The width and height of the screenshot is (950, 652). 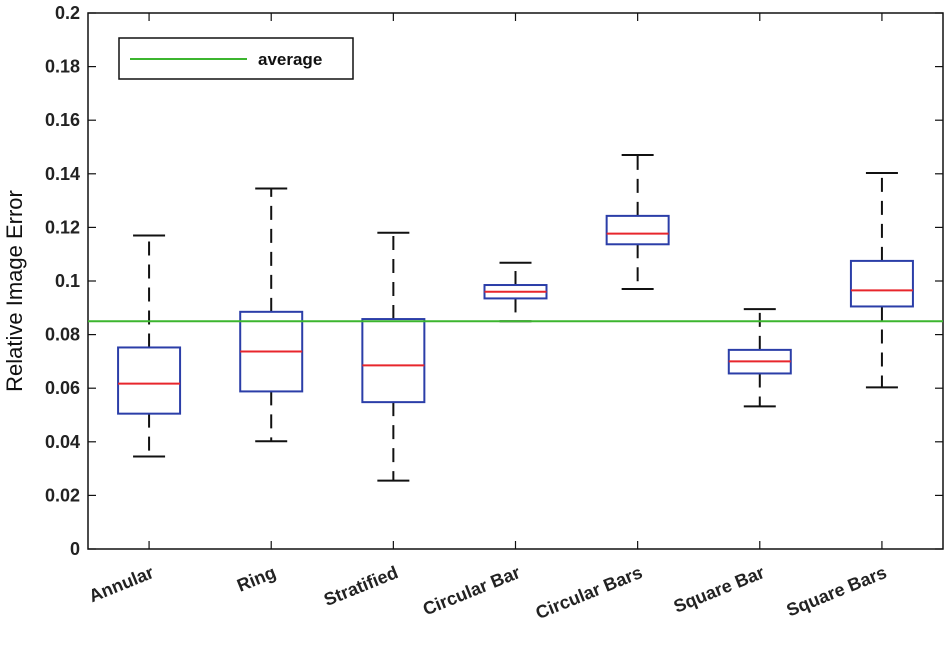 I want to click on x-category-label: Circular Bars, so click(x=589, y=592).